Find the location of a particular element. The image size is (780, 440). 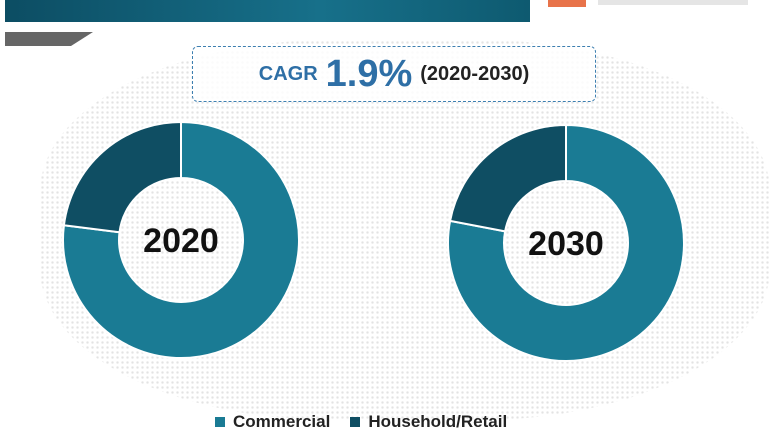

donut-center-label: 2020 is located at coordinates (181, 241).